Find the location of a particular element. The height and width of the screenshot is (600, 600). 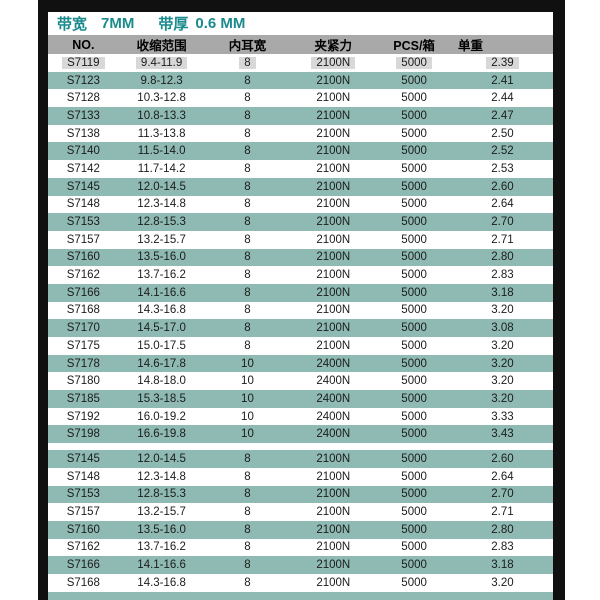

cell-no: S7192 is located at coordinates (83, 416).